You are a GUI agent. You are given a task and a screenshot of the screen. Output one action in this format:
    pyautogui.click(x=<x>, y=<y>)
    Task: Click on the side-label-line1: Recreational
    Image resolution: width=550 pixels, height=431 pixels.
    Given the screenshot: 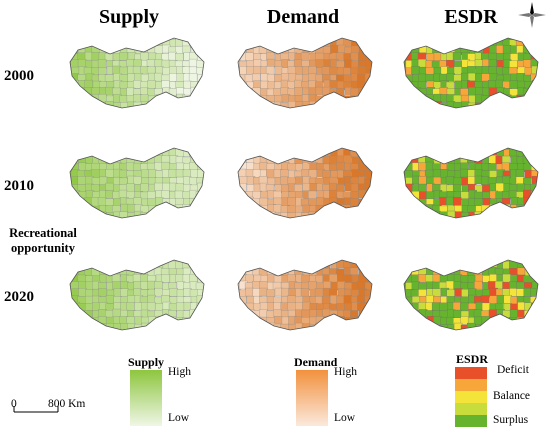 What is the action you would take?
    pyautogui.click(x=43, y=233)
    